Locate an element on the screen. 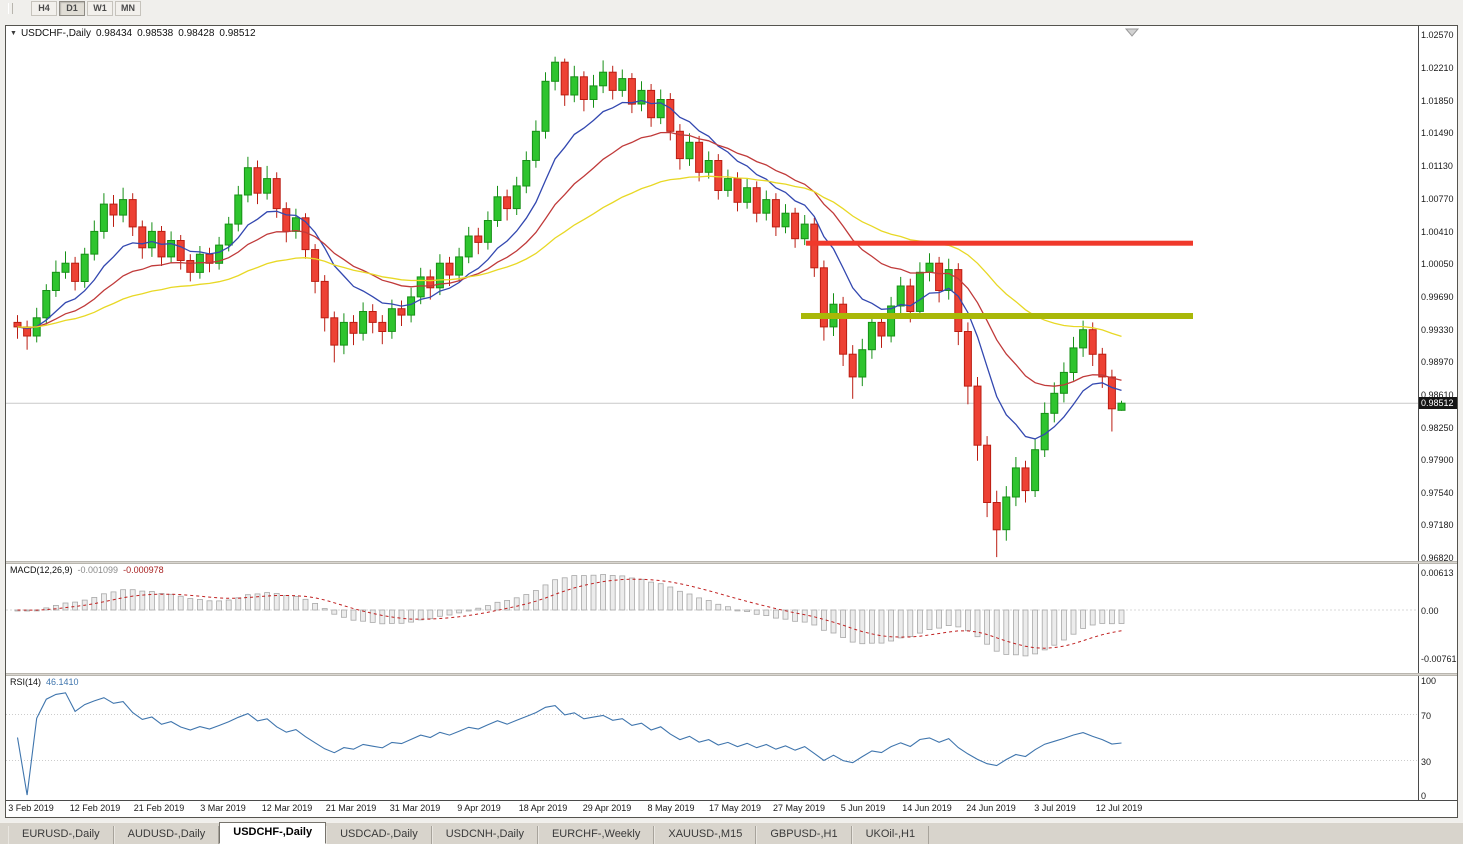 This screenshot has height=844, width=1463. chart-tab-eurusd: EURUSD-,Daily is located at coordinates (61, 835).